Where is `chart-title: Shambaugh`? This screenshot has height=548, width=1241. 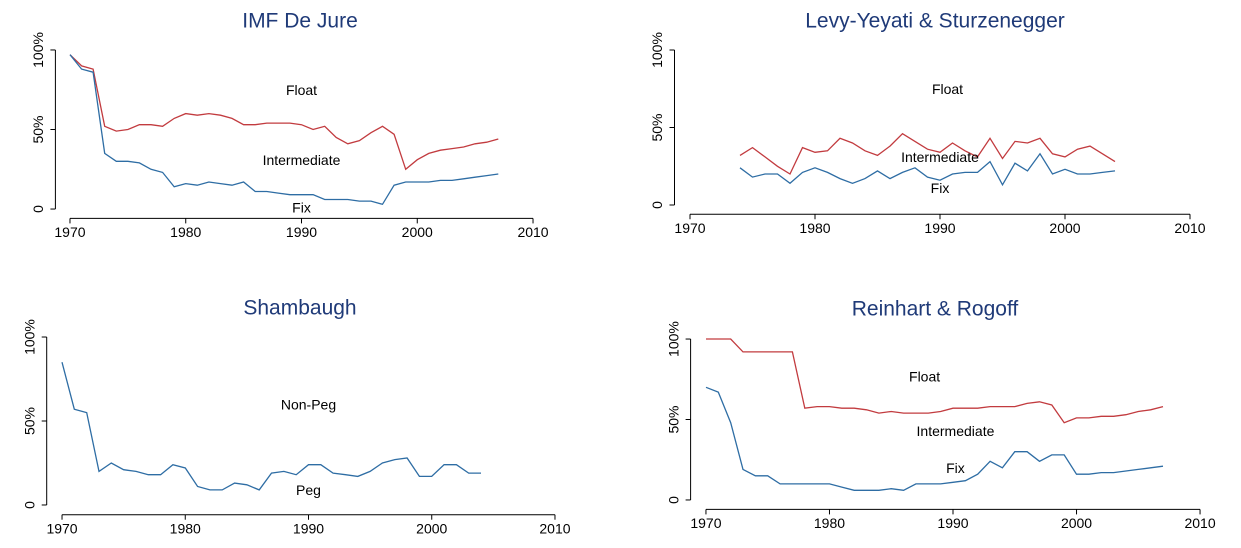 chart-title: Shambaugh is located at coordinates (299, 308).